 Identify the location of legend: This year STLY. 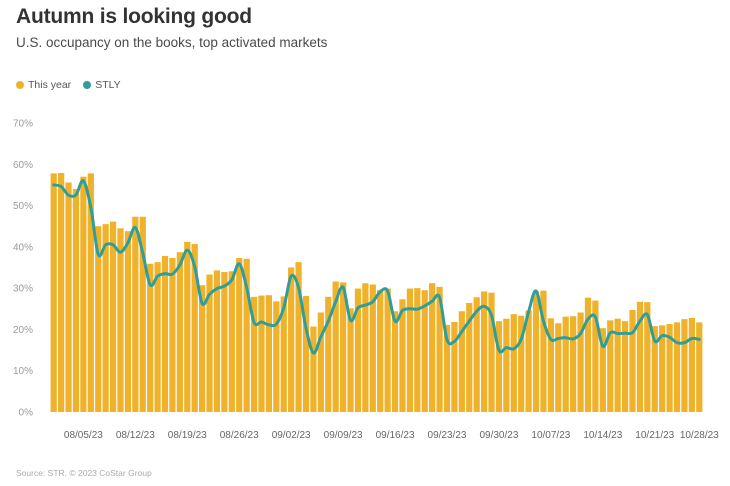
(74, 85).